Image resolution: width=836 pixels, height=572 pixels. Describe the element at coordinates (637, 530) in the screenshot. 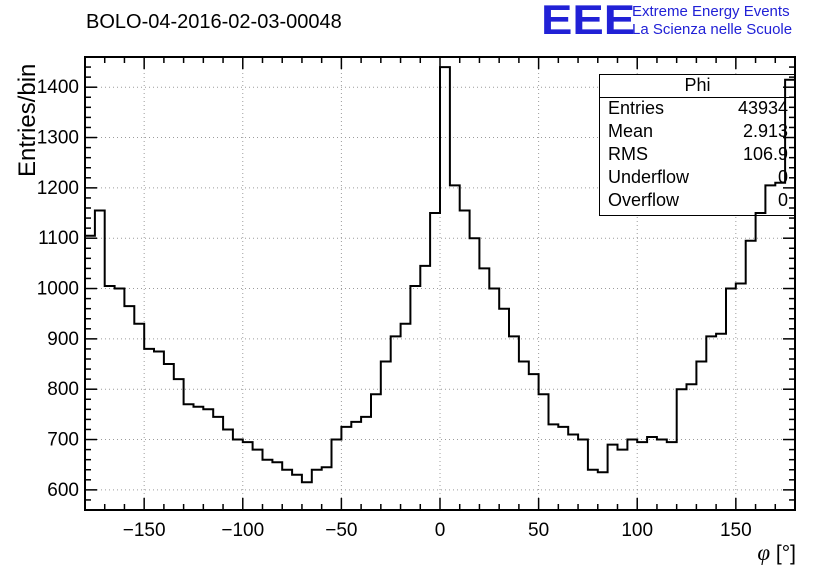

I see `x-tick-label: 100` at that location.